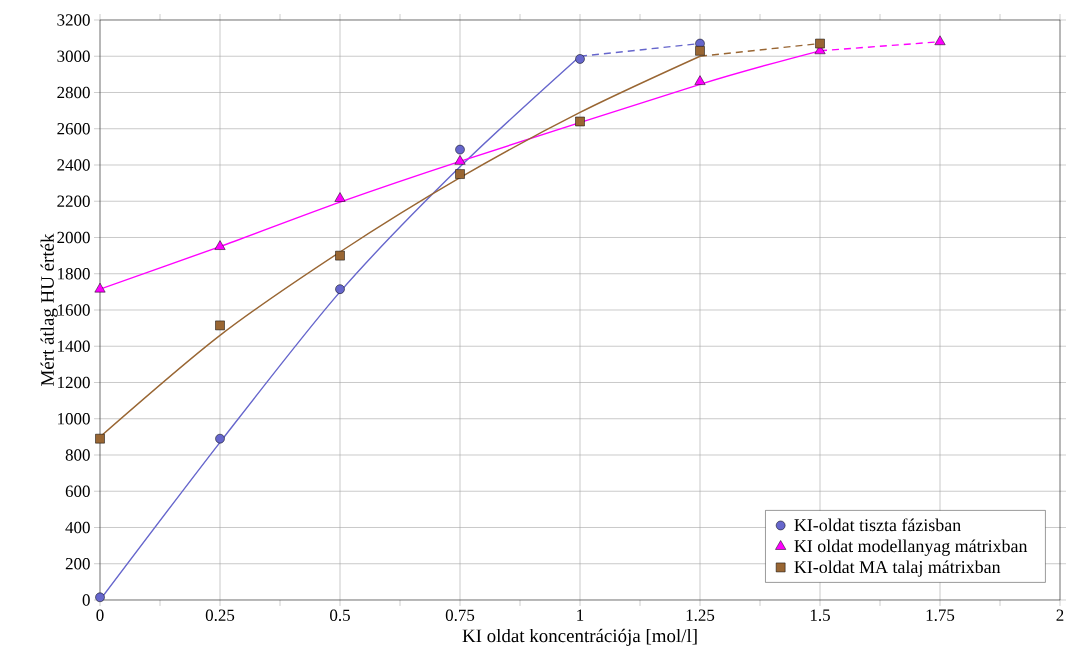  What do you see at coordinates (100, 615) in the screenshot?
I see `x-tick-label: 0` at bounding box center [100, 615].